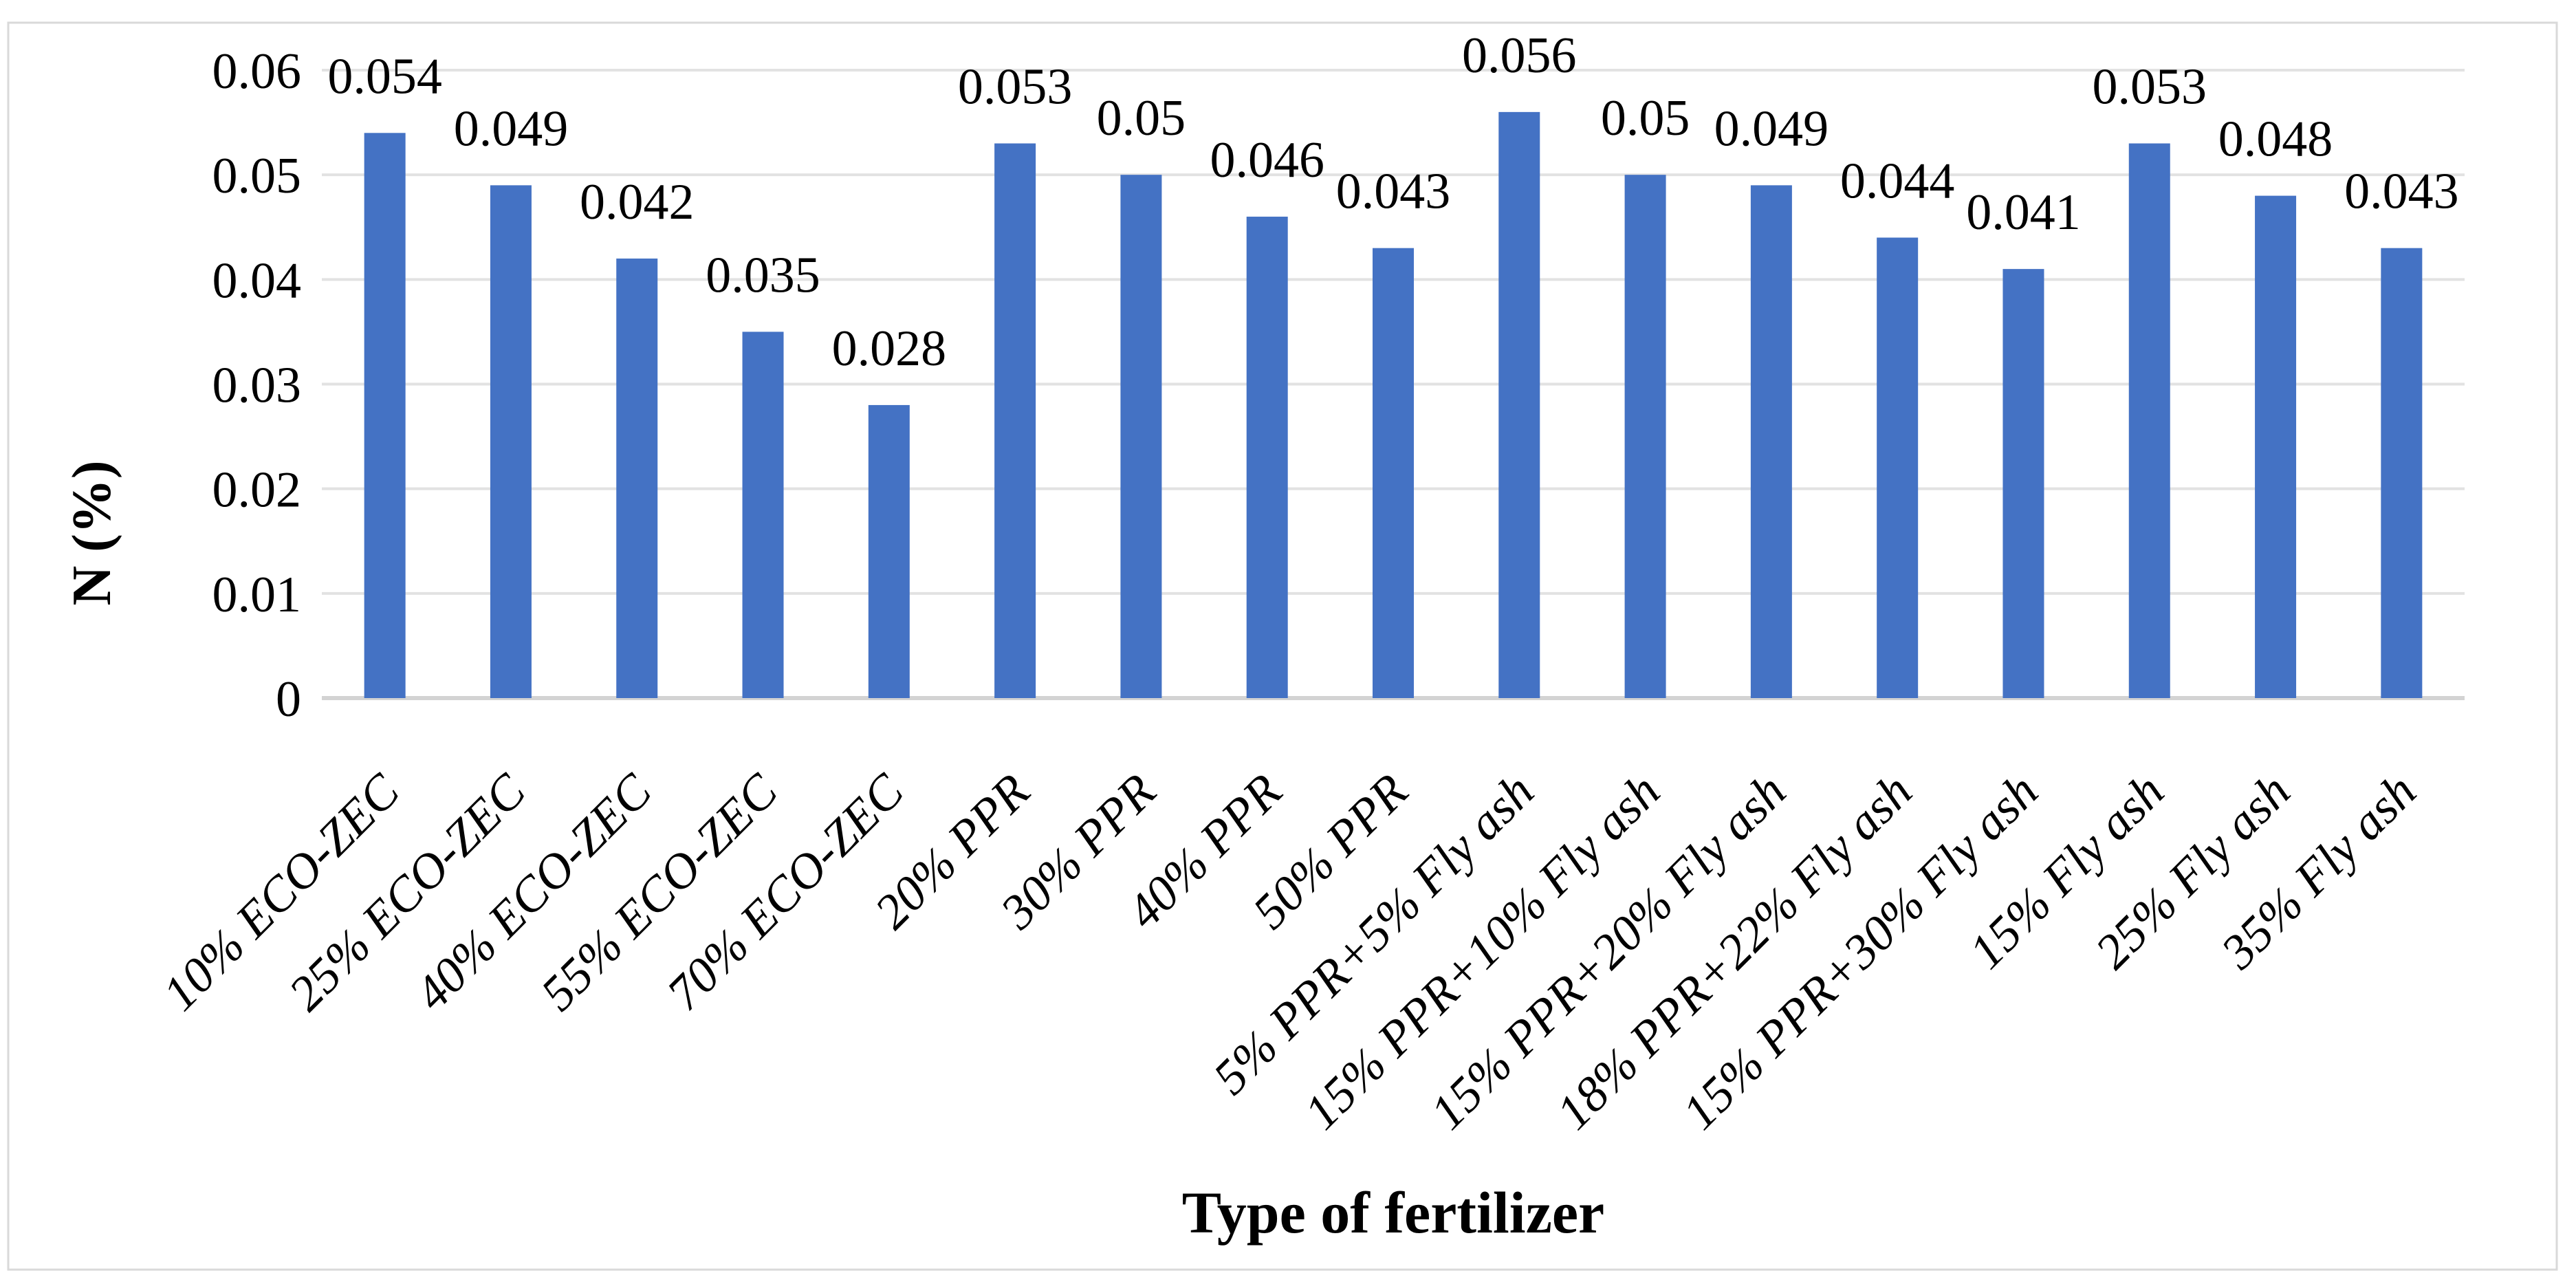  What do you see at coordinates (257, 71) in the screenshot?
I see `y-tick-label: 0.06` at bounding box center [257, 71].